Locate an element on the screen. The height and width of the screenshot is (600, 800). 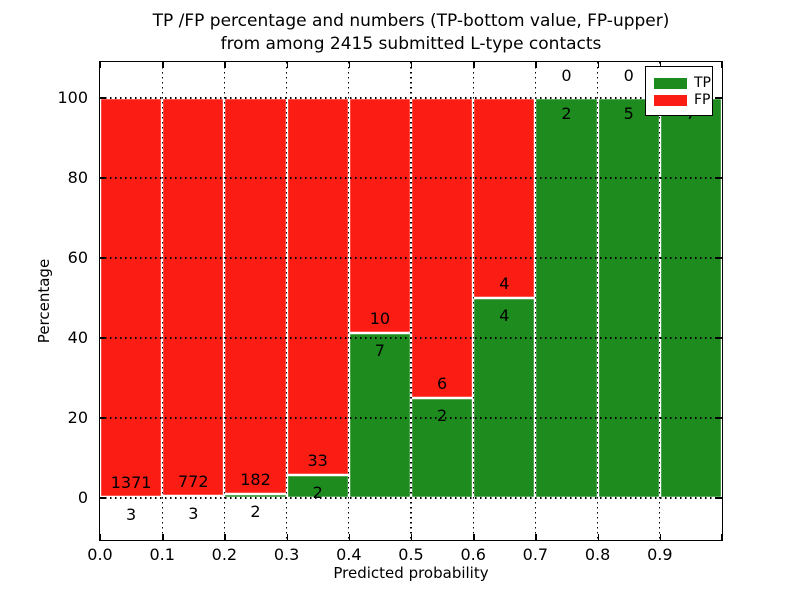
y-tick-label: 100 is located at coordinates (72, 97).